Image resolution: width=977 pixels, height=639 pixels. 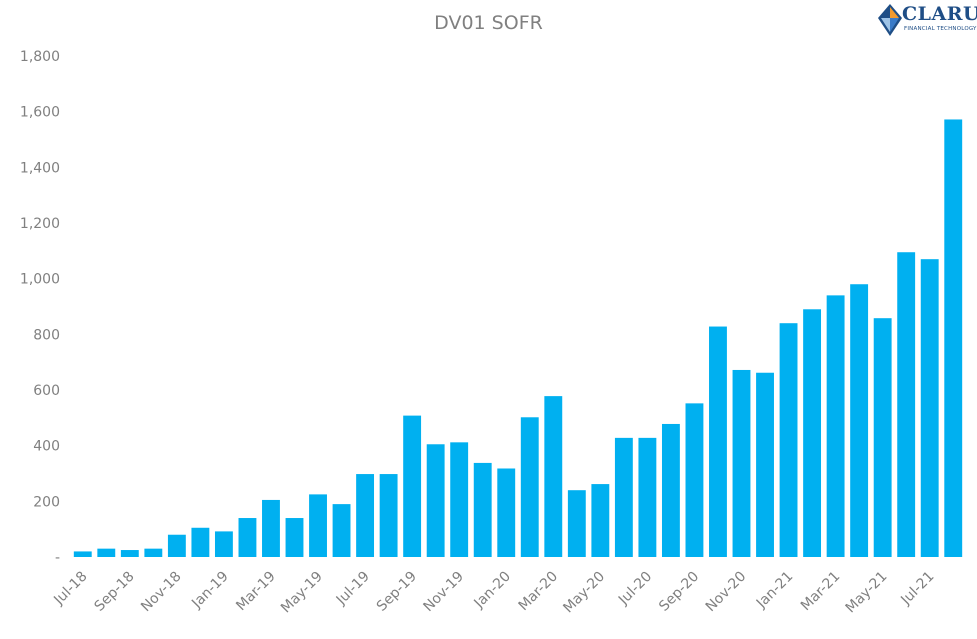 I want to click on y-tick-label: 1,600, so click(x=40, y=113).